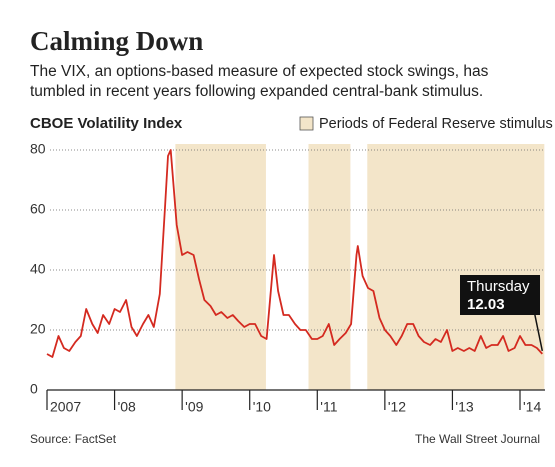 The width and height of the screenshot is (555, 467). Describe the element at coordinates (436, 124) in the screenshot. I see `legend-label: Periods of Federal Reserve stimulus` at that location.